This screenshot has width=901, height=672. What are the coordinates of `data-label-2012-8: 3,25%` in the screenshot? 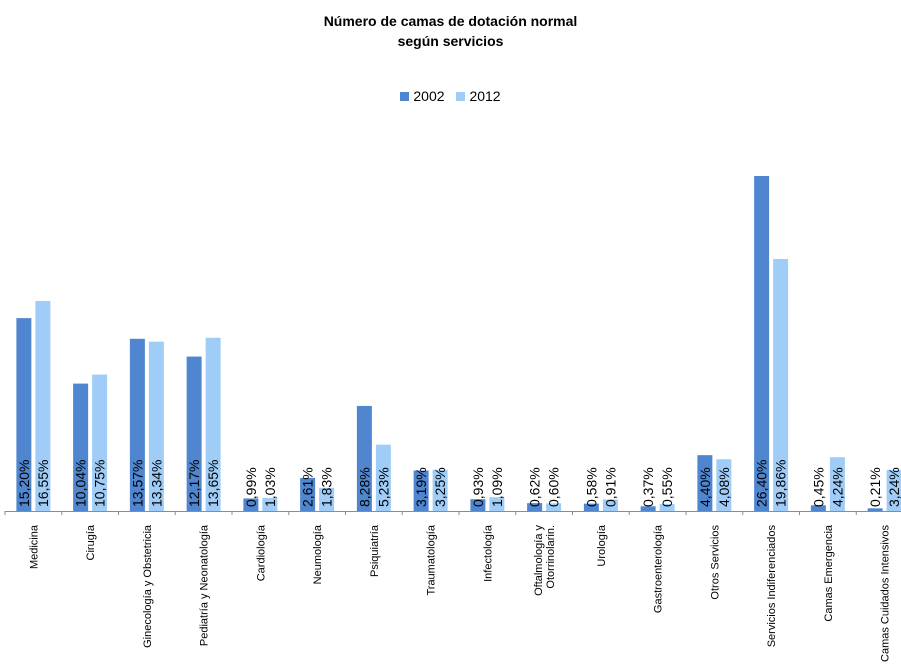 It's located at (440, 487).